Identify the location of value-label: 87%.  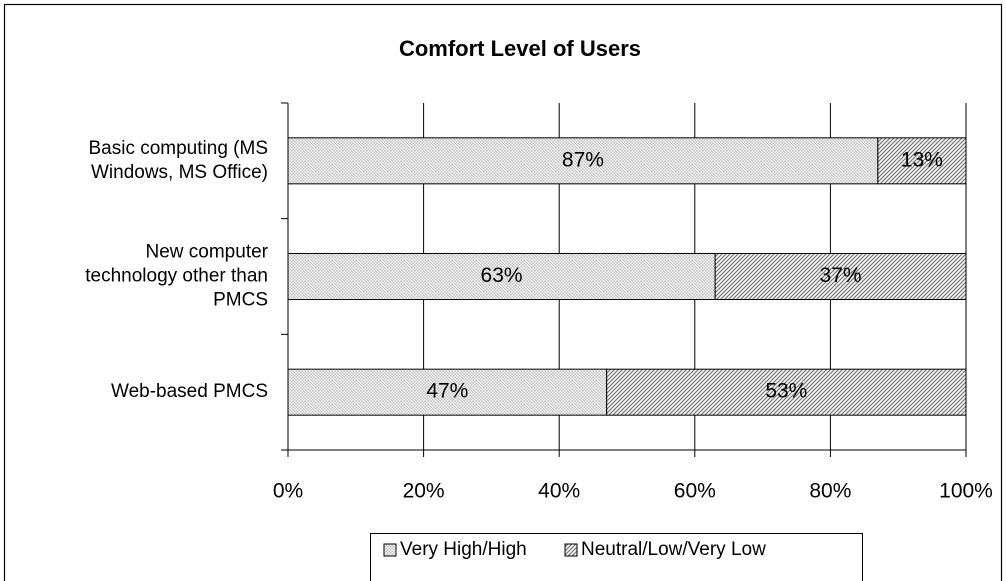
(583, 159).